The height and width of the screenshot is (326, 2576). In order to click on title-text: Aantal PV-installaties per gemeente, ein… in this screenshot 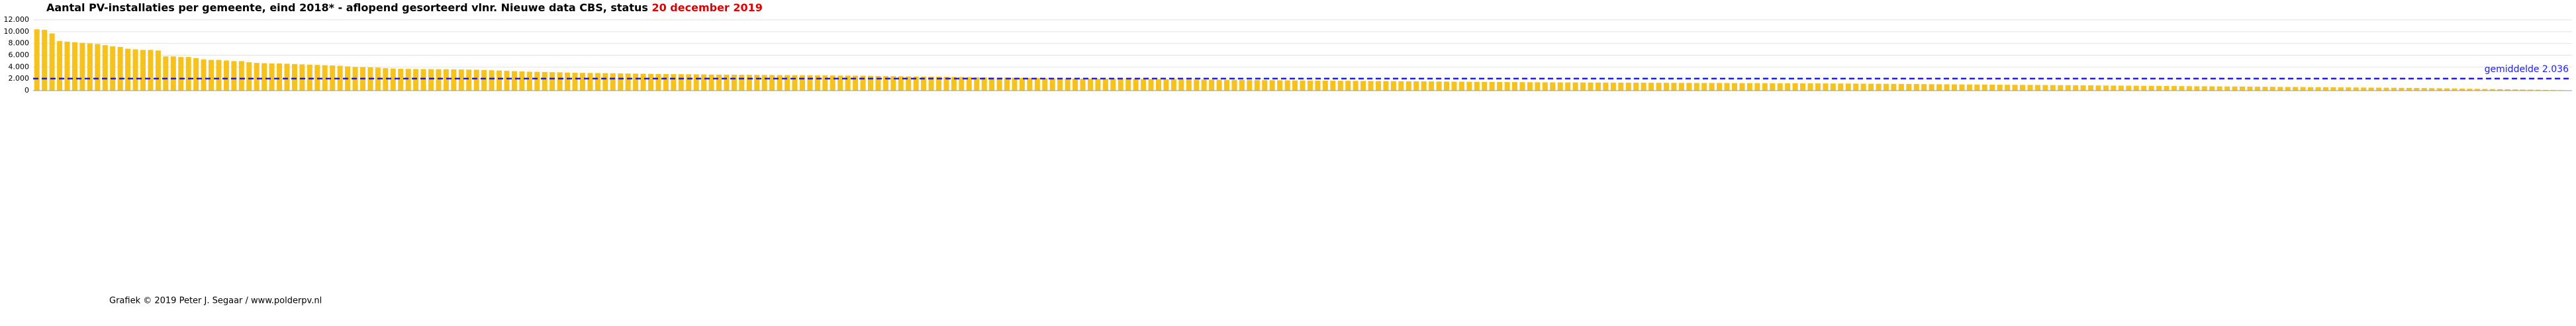, I will do `click(348, 7)`.